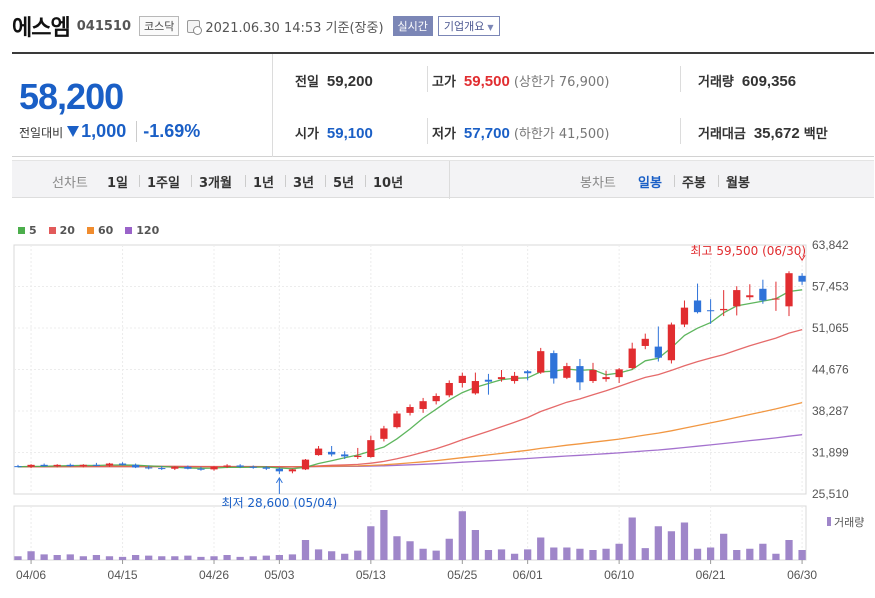 The image size is (875, 598). What do you see at coordinates (264, 183) in the screenshot?
I see `period-1y: 1년` at bounding box center [264, 183].